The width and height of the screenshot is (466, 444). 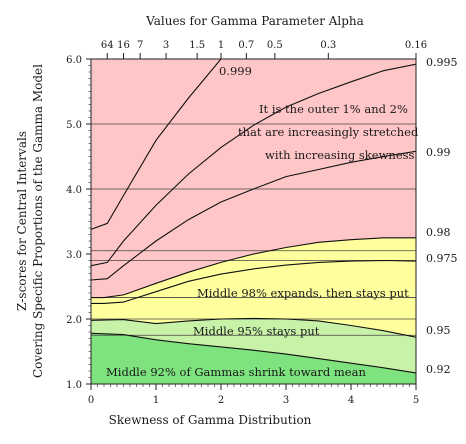 I want to click on y-tick-label: 6.0, so click(x=74, y=60).